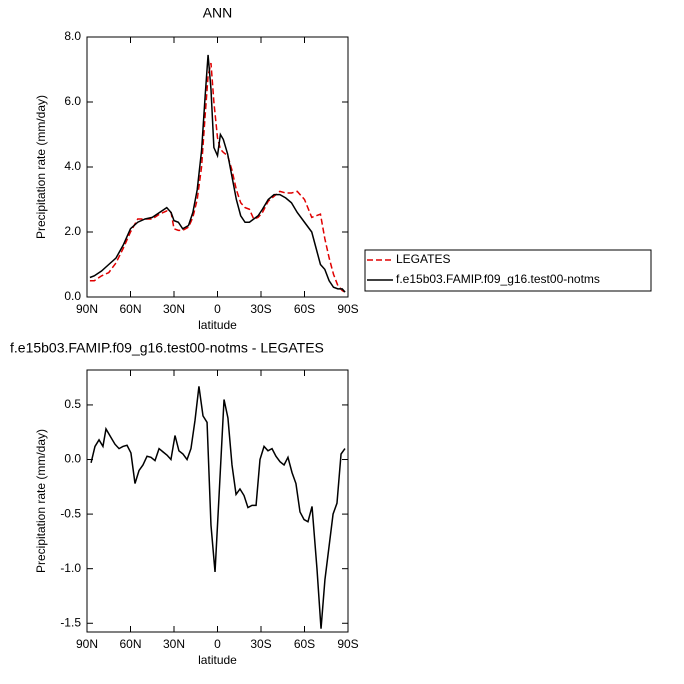  What do you see at coordinates (72, 404) in the screenshot?
I see `y-tick-label: 0.5` at bounding box center [72, 404].